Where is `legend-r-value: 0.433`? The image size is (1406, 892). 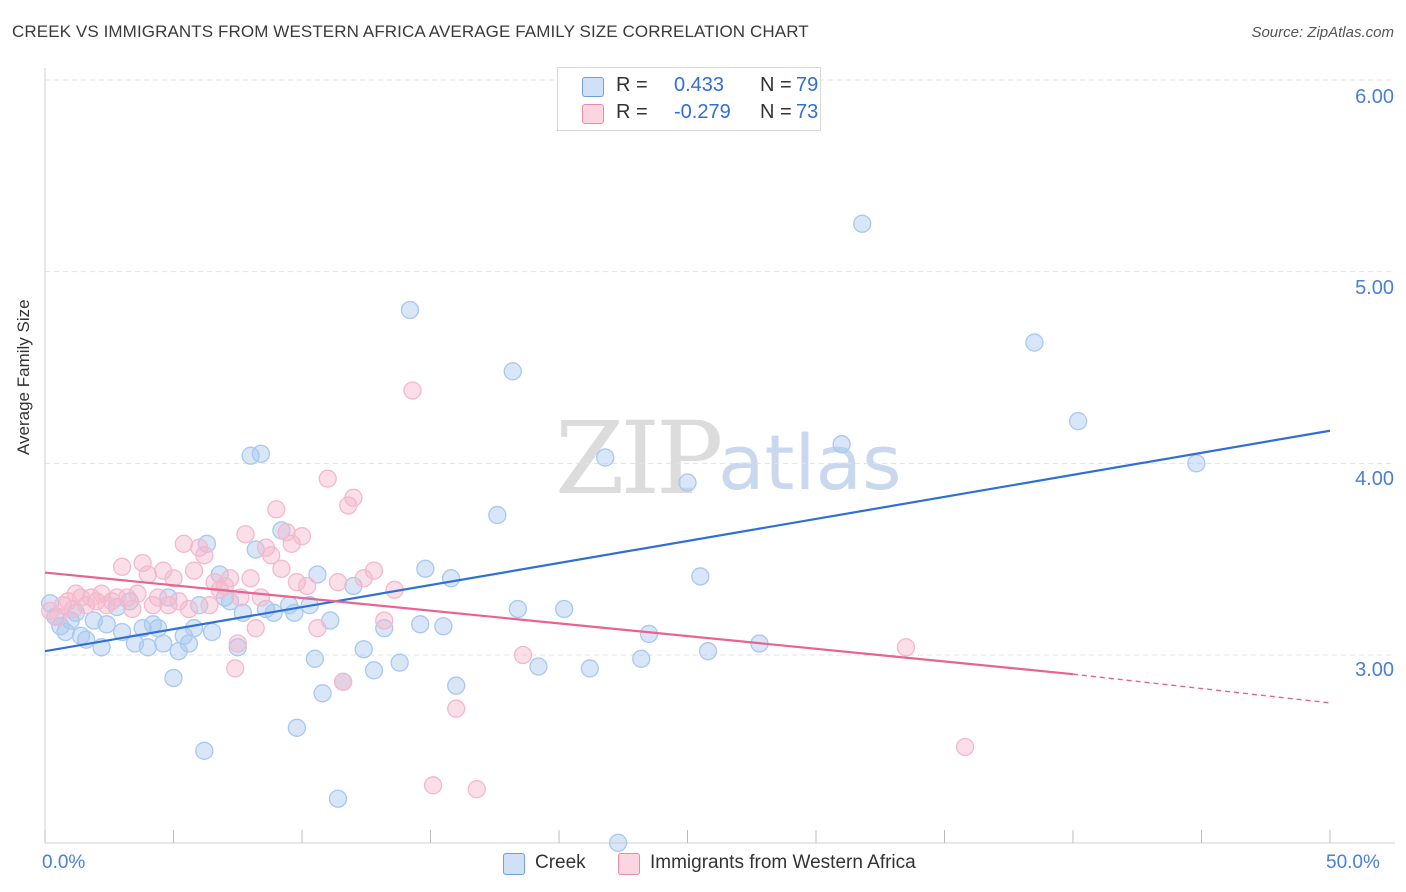 legend-r-value: 0.433 is located at coordinates (699, 85).